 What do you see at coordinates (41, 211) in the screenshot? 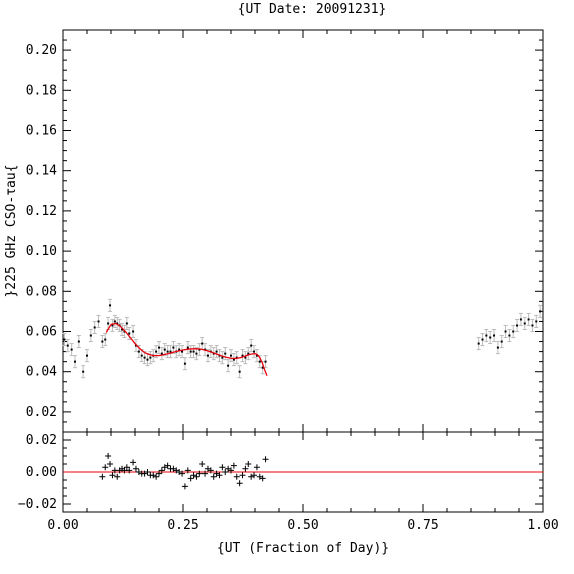
I see `y-tick-label: 0.12` at bounding box center [41, 211].